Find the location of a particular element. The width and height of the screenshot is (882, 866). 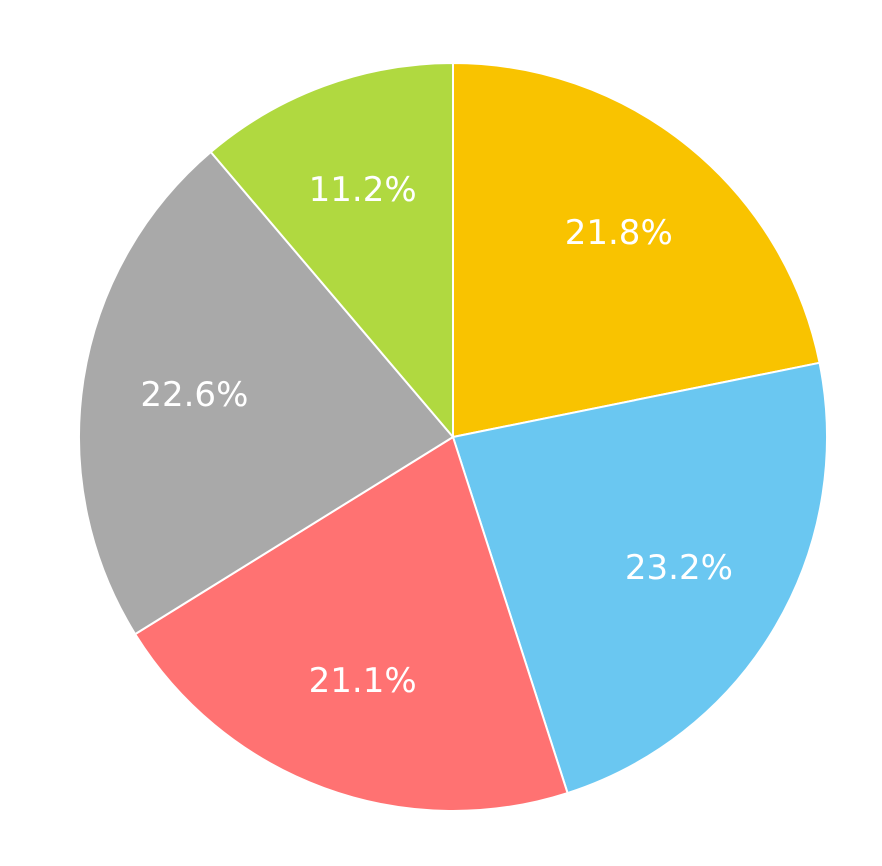

pie-slice-label-1: 21.8% is located at coordinates (619, 233).